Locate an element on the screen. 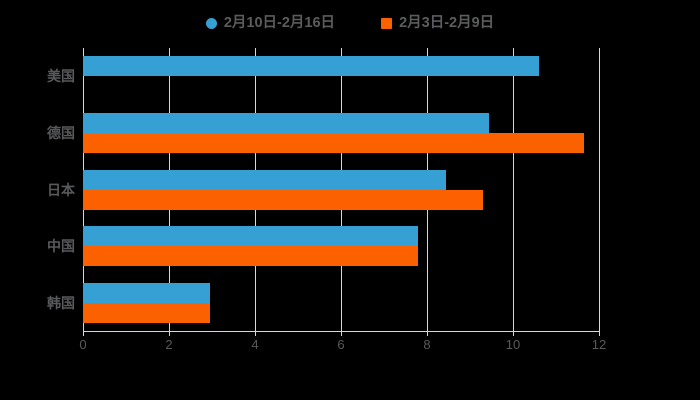  legend-label-series-1: 2月3日-2月9日 is located at coordinates (447, 22).